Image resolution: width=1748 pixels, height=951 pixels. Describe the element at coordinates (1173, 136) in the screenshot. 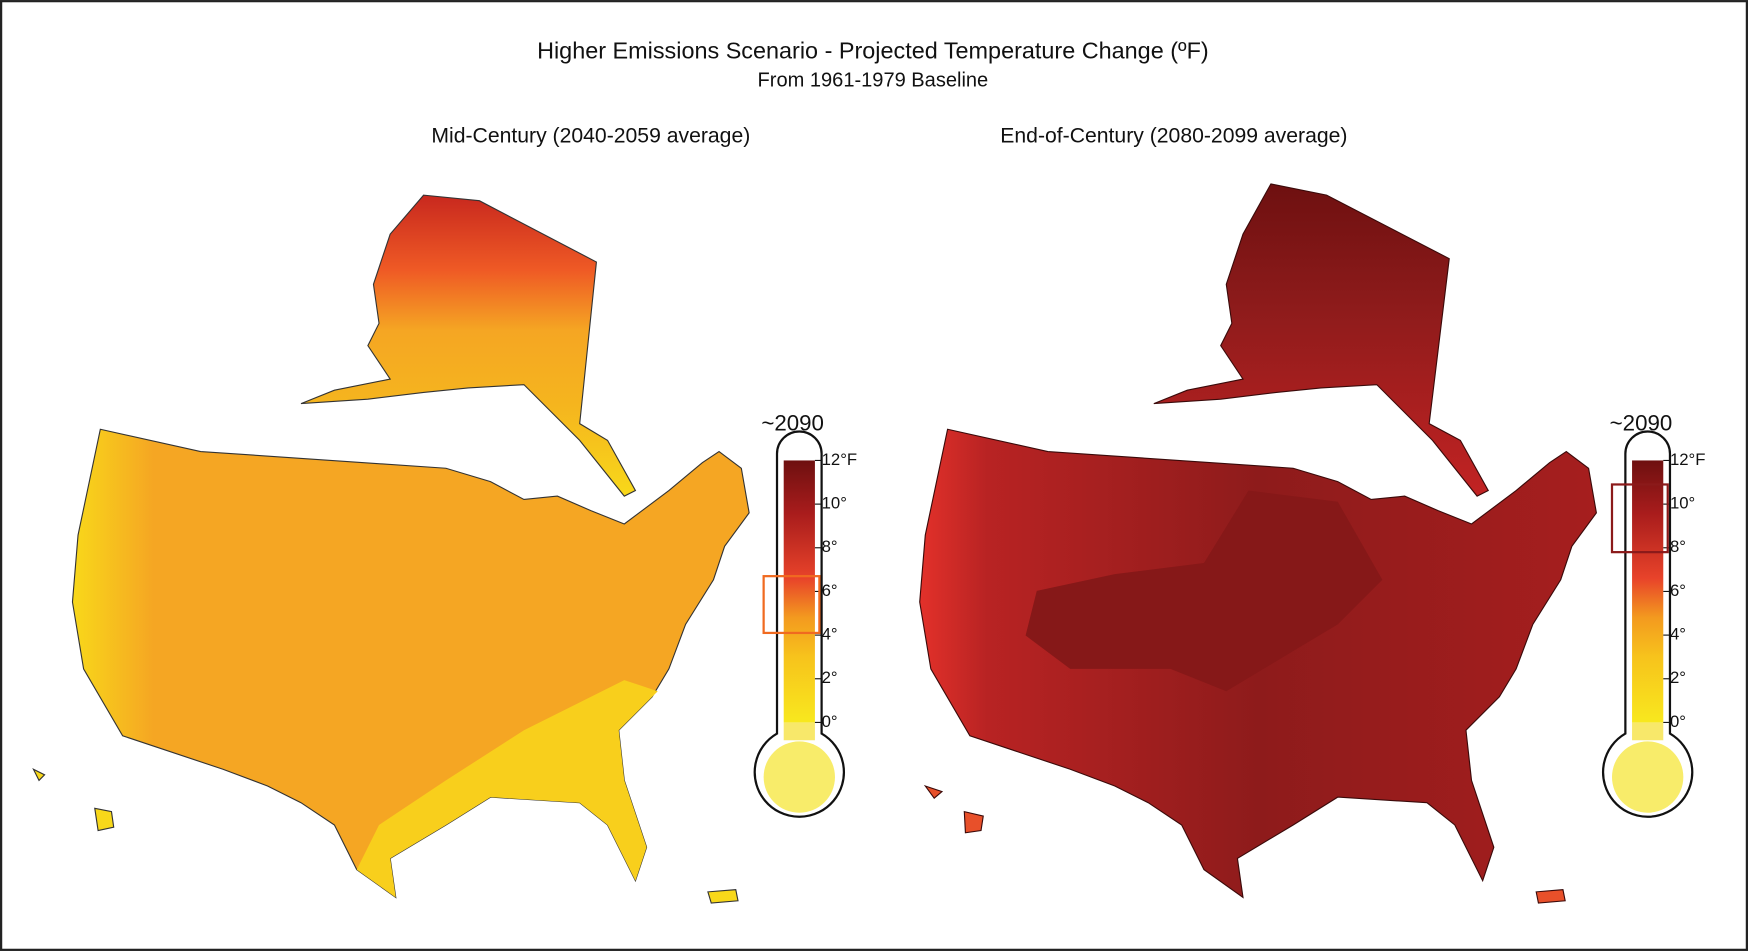

I see `panel-title: End-of-Century (2080-2099 average)` at that location.